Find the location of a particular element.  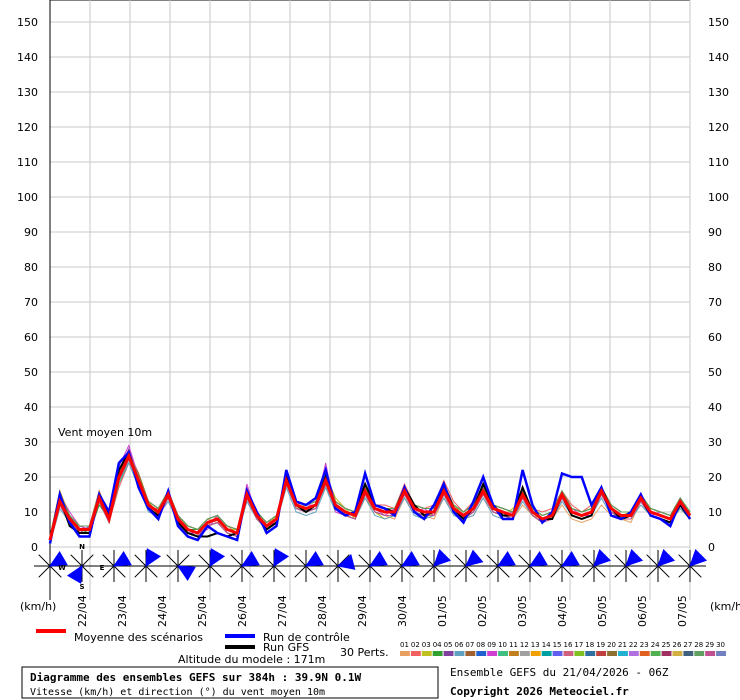

y-tick-label-left: 90 is located at coordinates (31, 232).